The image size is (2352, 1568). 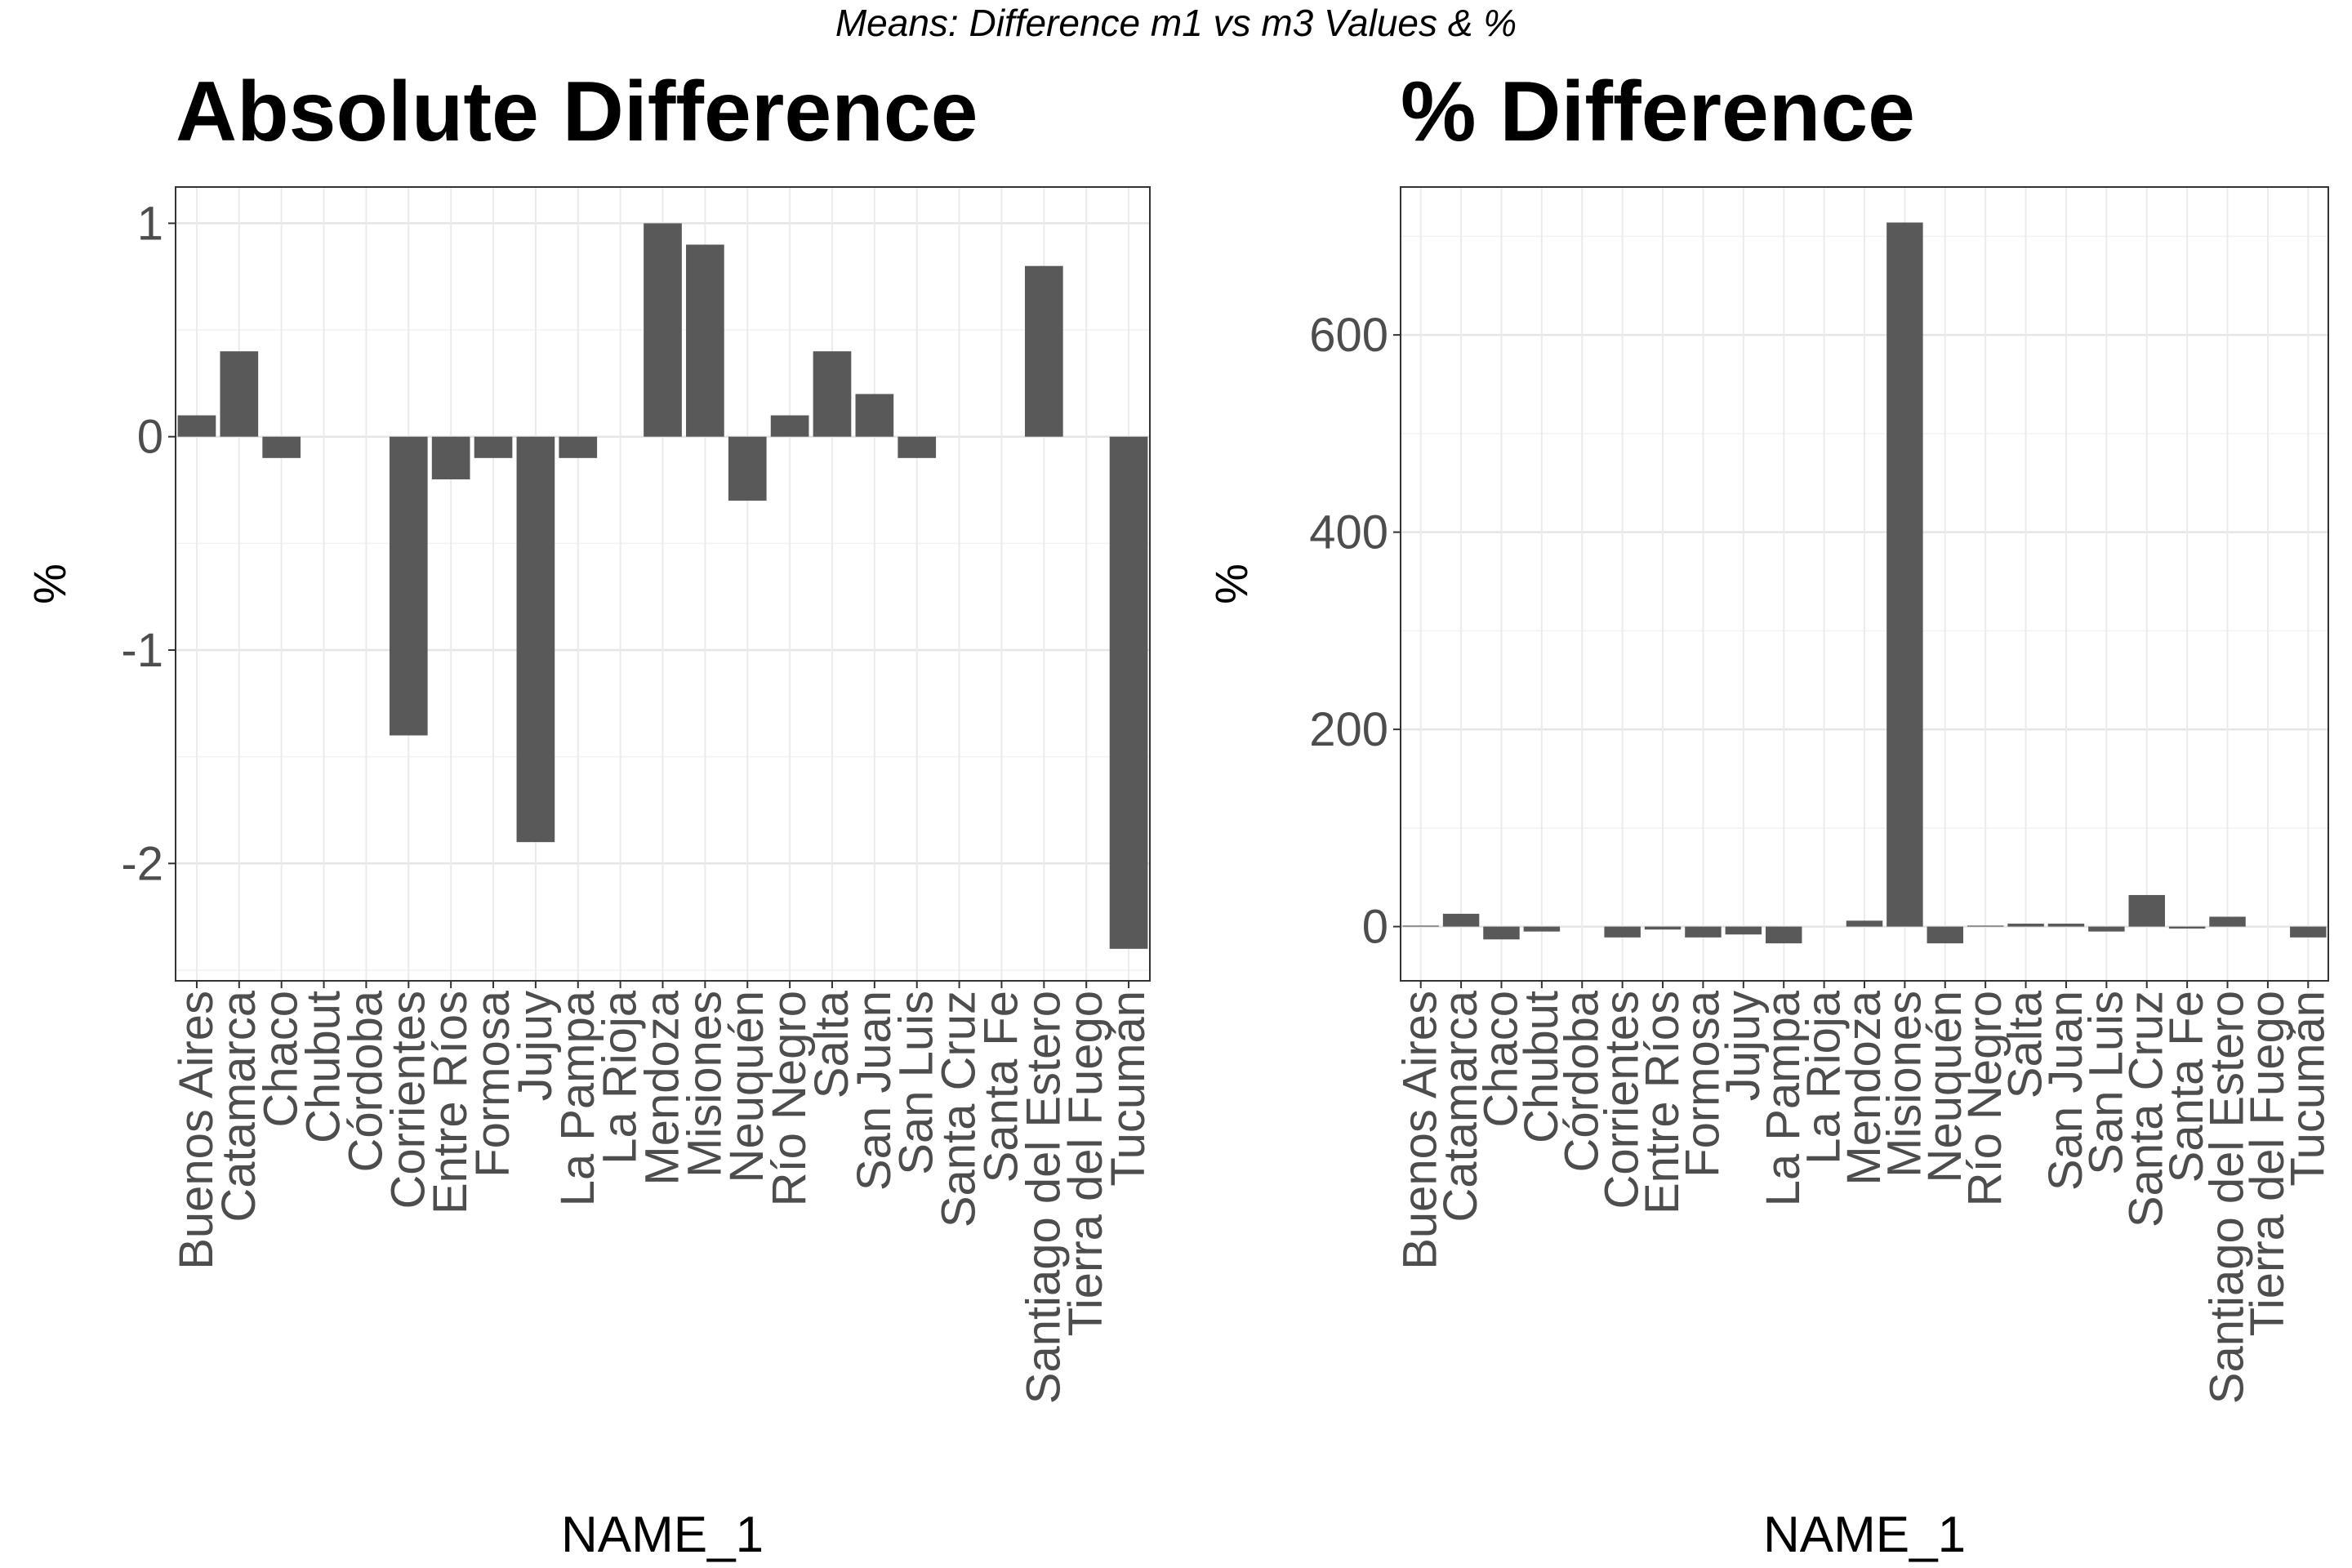 I want to click on bar-santa-cruz, so click(x=2146, y=910).